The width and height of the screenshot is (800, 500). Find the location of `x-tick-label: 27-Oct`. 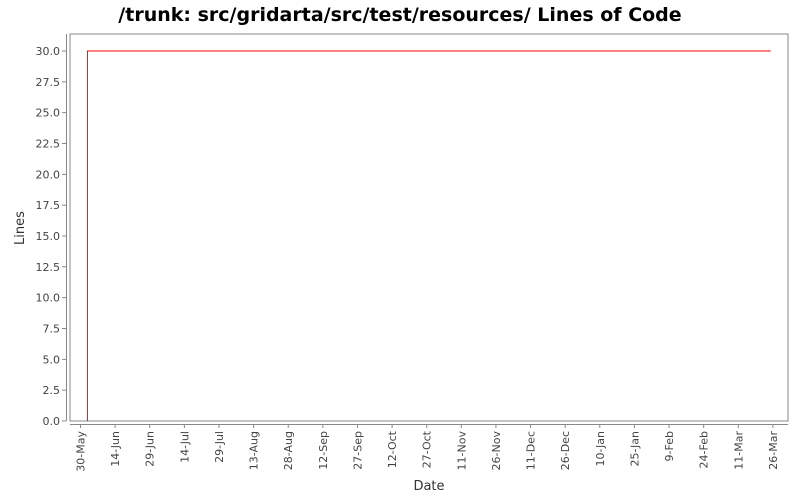

x-tick-label: 27-Oct is located at coordinates (427, 449).